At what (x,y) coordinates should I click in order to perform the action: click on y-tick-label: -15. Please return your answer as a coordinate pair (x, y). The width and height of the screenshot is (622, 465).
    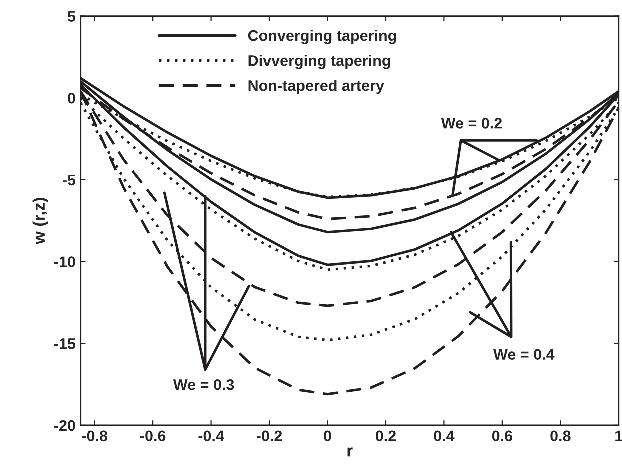
    Looking at the image, I should click on (65, 344).